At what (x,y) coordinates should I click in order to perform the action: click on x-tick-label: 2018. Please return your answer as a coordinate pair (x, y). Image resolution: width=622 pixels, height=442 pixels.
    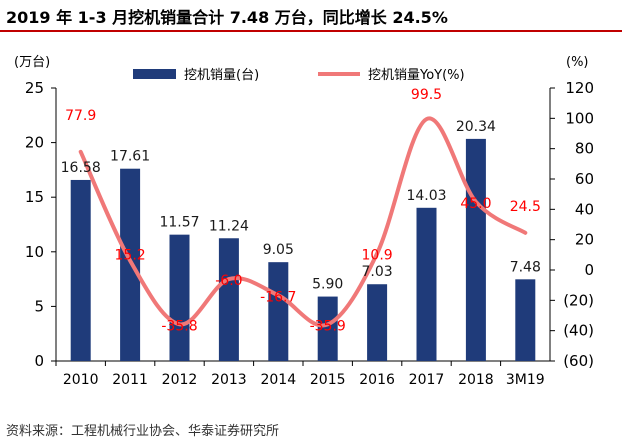
    Looking at the image, I should click on (476, 380).